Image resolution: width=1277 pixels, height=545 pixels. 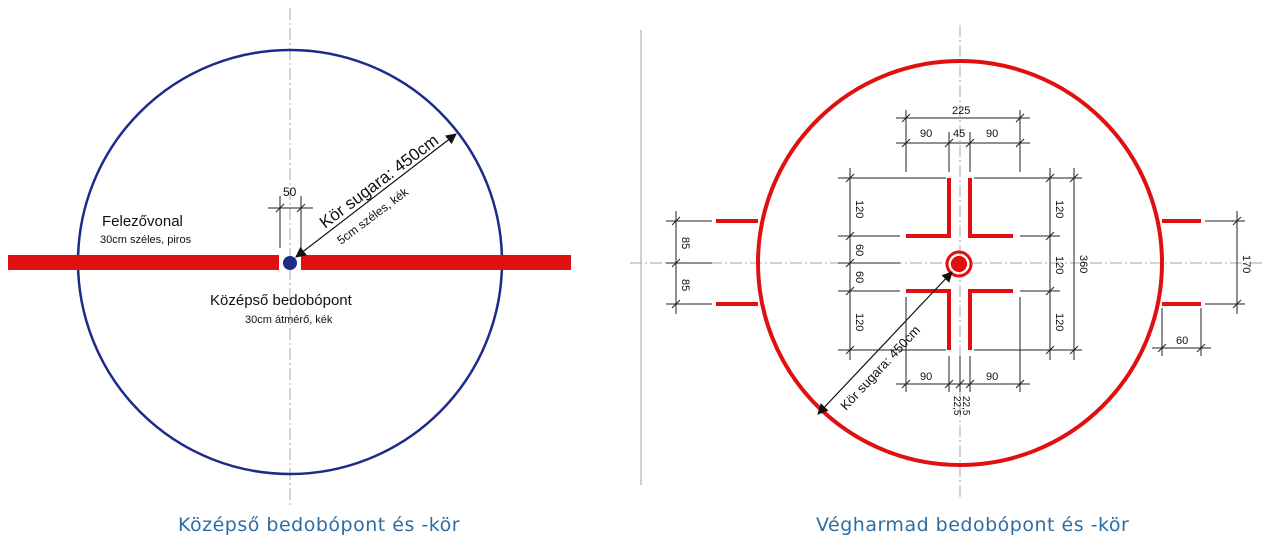 I want to click on dim-right-c: 120, so click(x=1059, y=322).